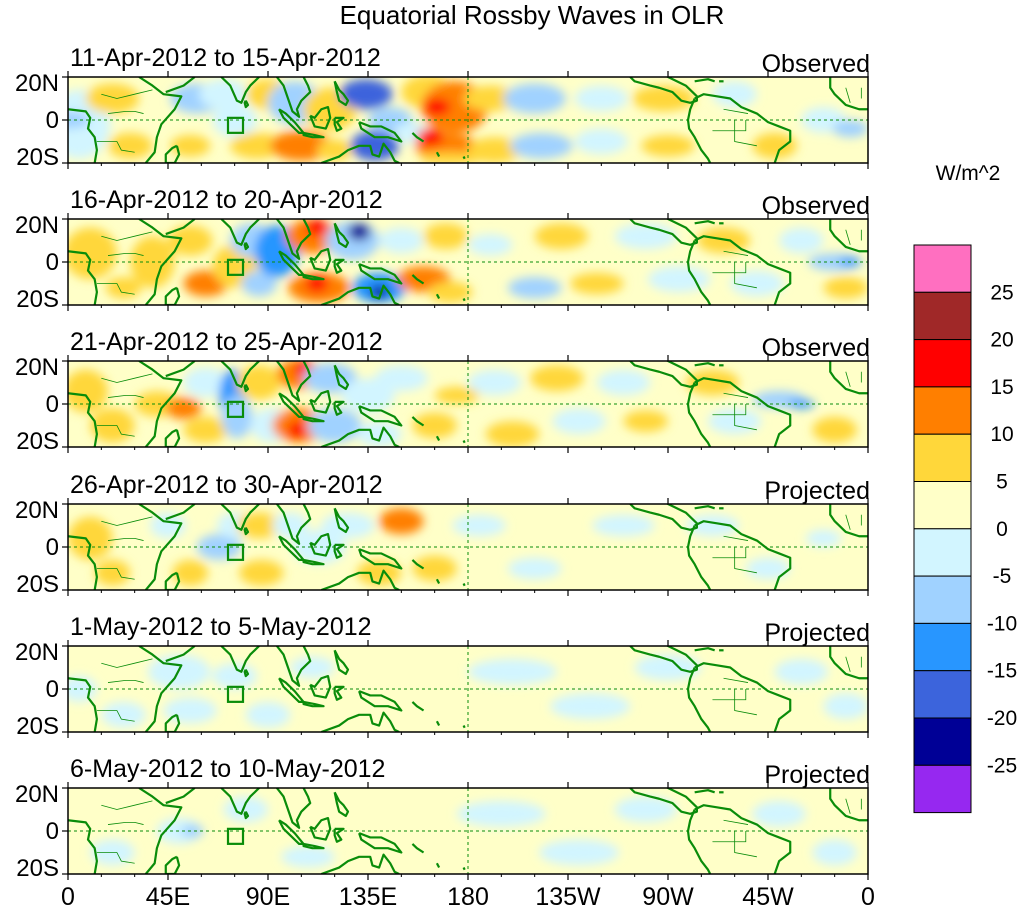  What do you see at coordinates (1002, 529) in the screenshot?
I see `colorbar-labels: 25 20 15 10 5 0 -5 -10 -15 -20 -25` at bounding box center [1002, 529].